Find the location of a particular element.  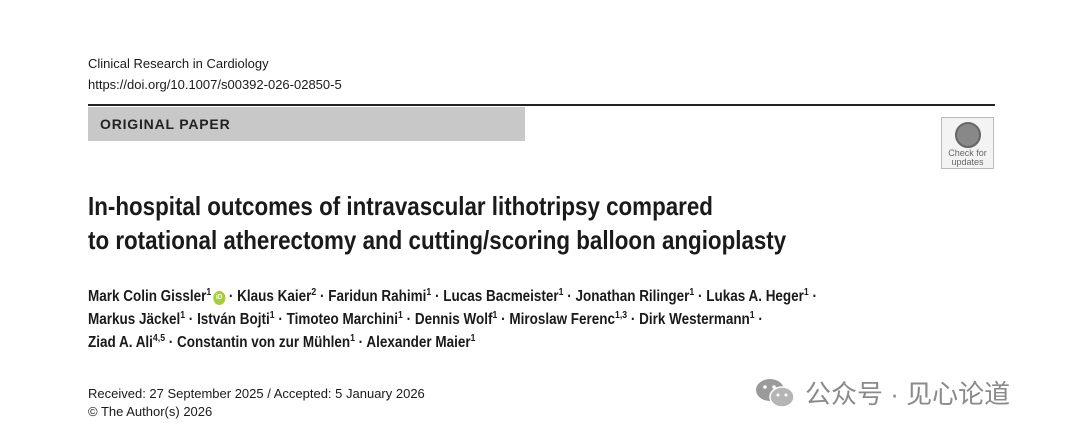

author-name: Dennis Wolf is located at coordinates (453, 319).